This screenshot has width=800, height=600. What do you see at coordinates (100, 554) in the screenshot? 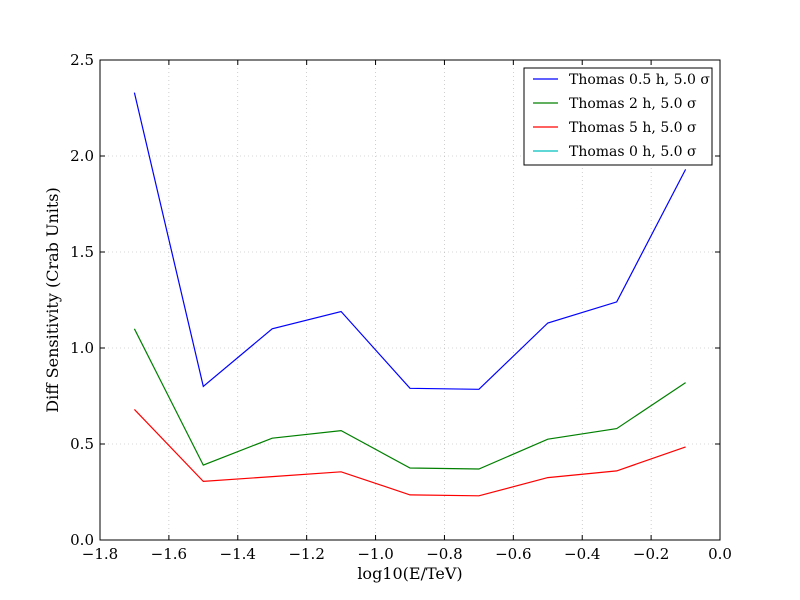
I see `x-tick-label: −1.8` at bounding box center [100, 554].